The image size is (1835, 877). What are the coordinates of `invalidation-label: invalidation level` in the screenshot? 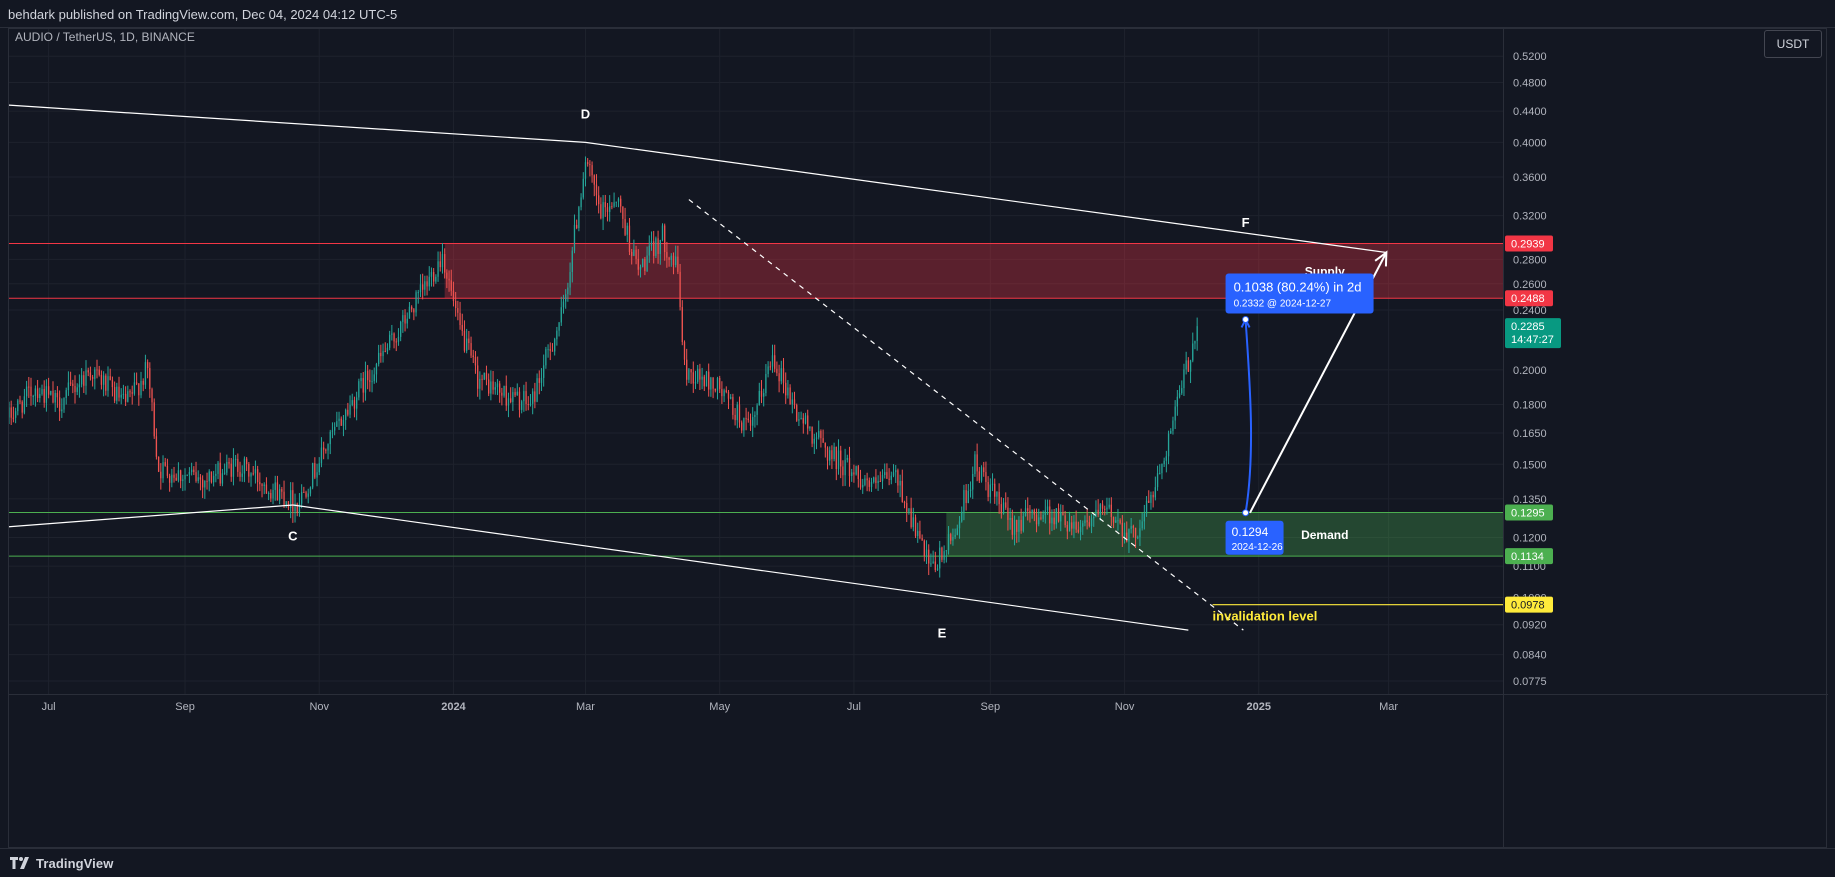 It's located at (1265, 616).